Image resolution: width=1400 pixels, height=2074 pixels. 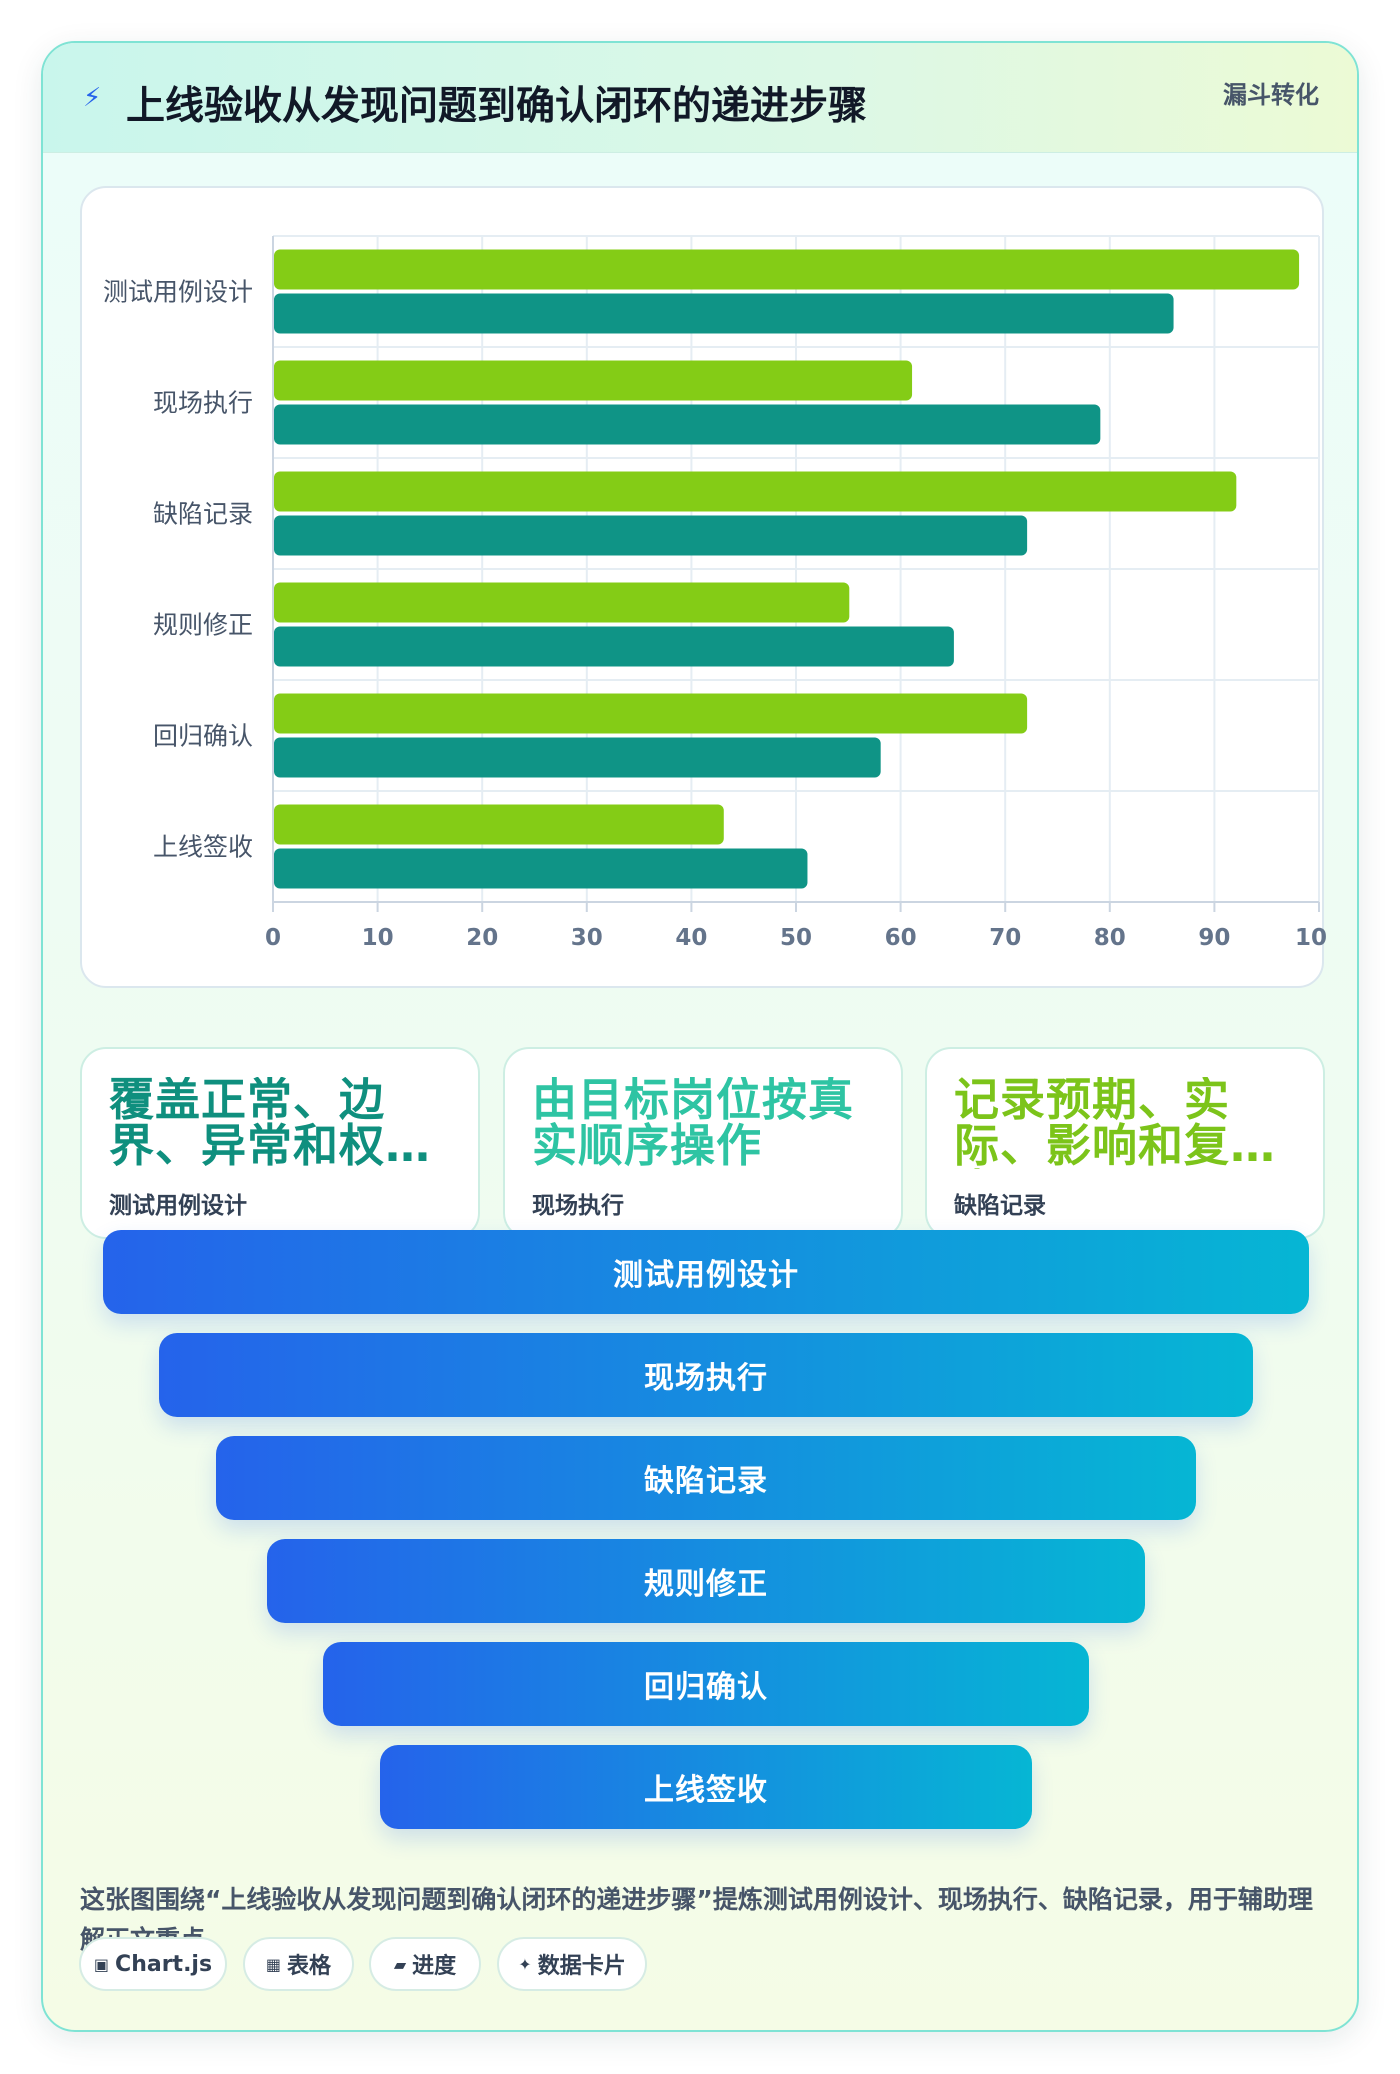 What do you see at coordinates (693, 1123) in the screenshot?
I see `stat-value: 由目标岗位按真实顺序操作` at bounding box center [693, 1123].